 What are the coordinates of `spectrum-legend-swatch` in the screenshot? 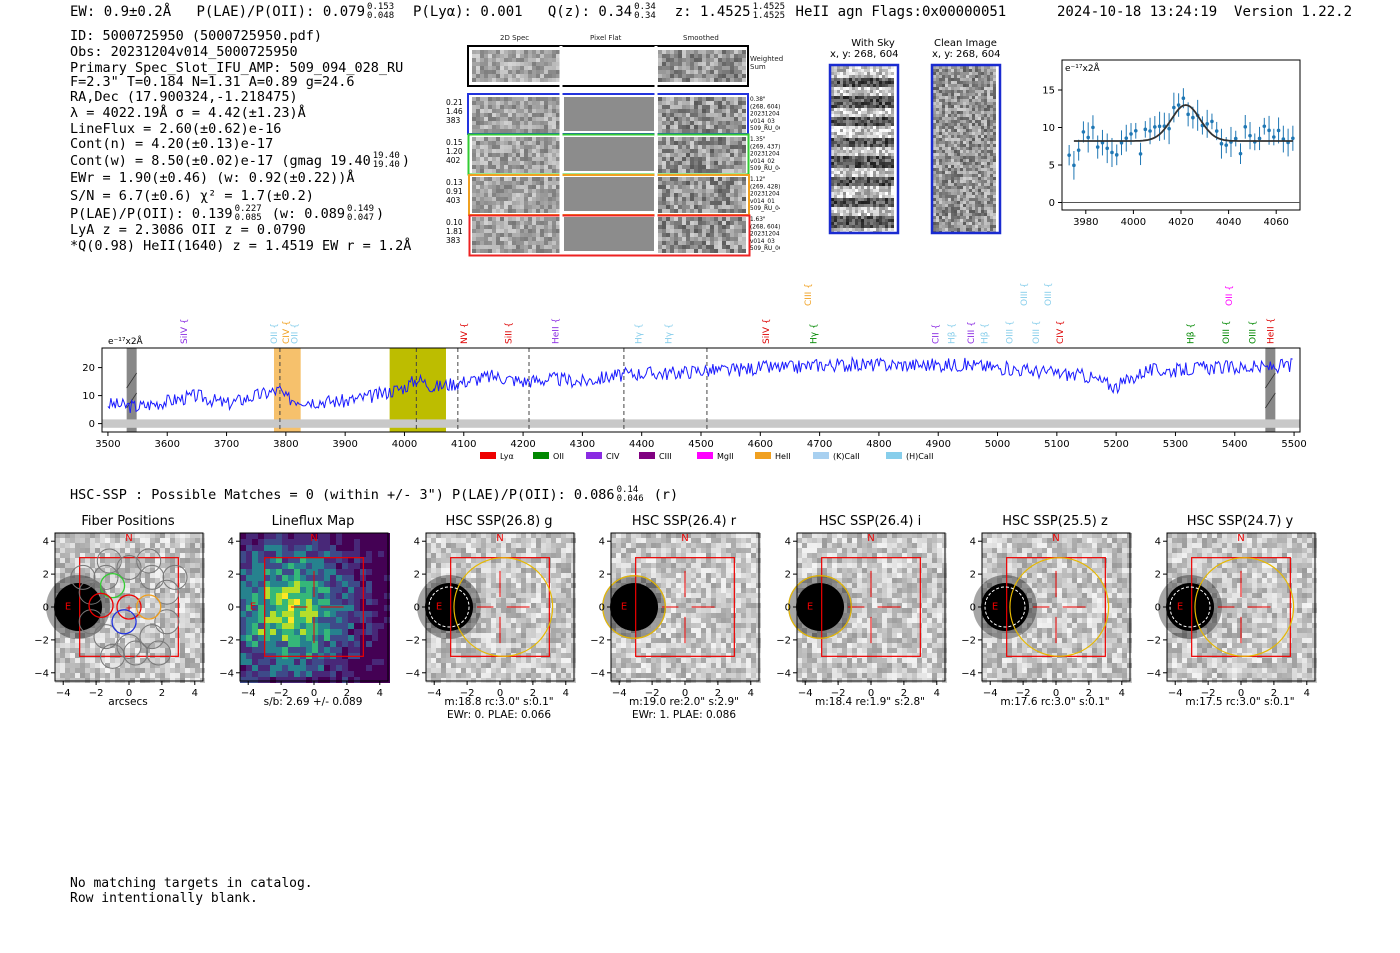 It's located at (647, 455).